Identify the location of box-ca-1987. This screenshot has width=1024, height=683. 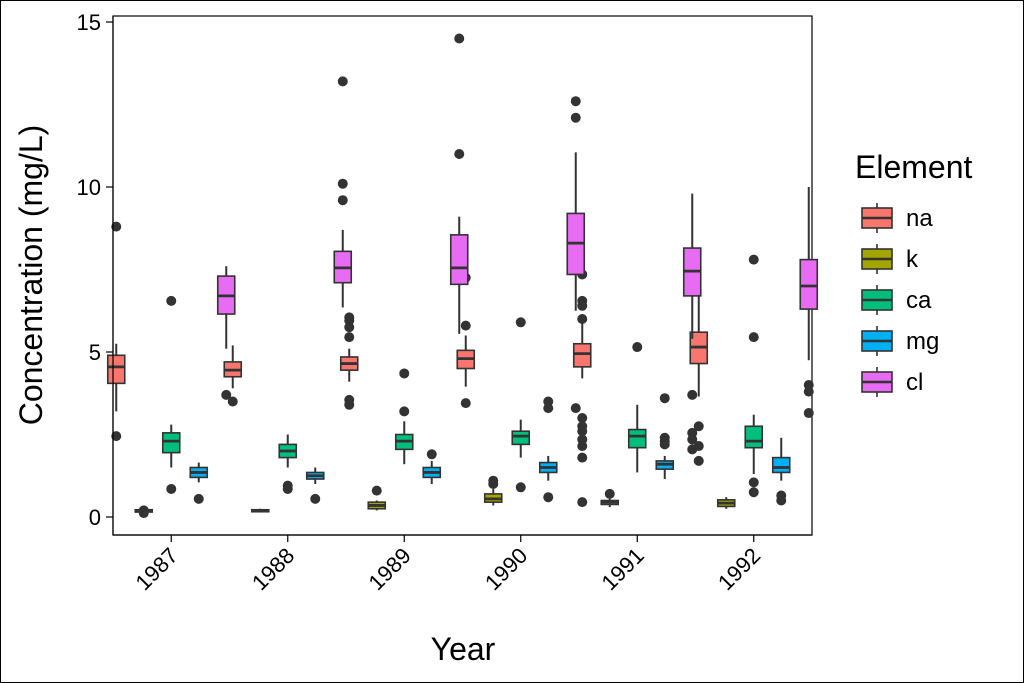
(171, 394).